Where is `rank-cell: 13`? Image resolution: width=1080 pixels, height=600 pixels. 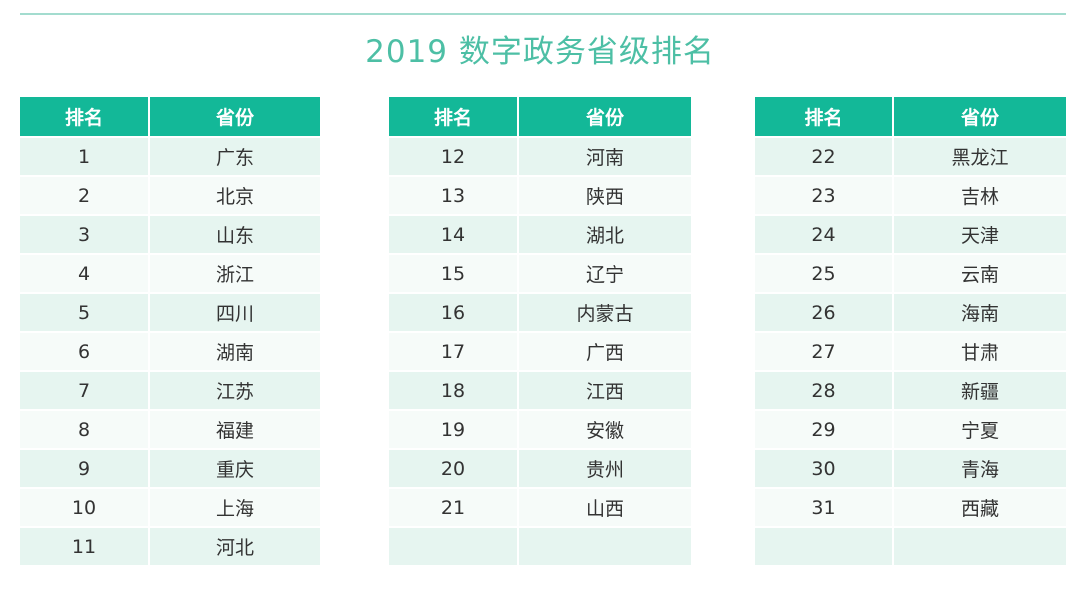
rank-cell: 13 is located at coordinates (454, 194).